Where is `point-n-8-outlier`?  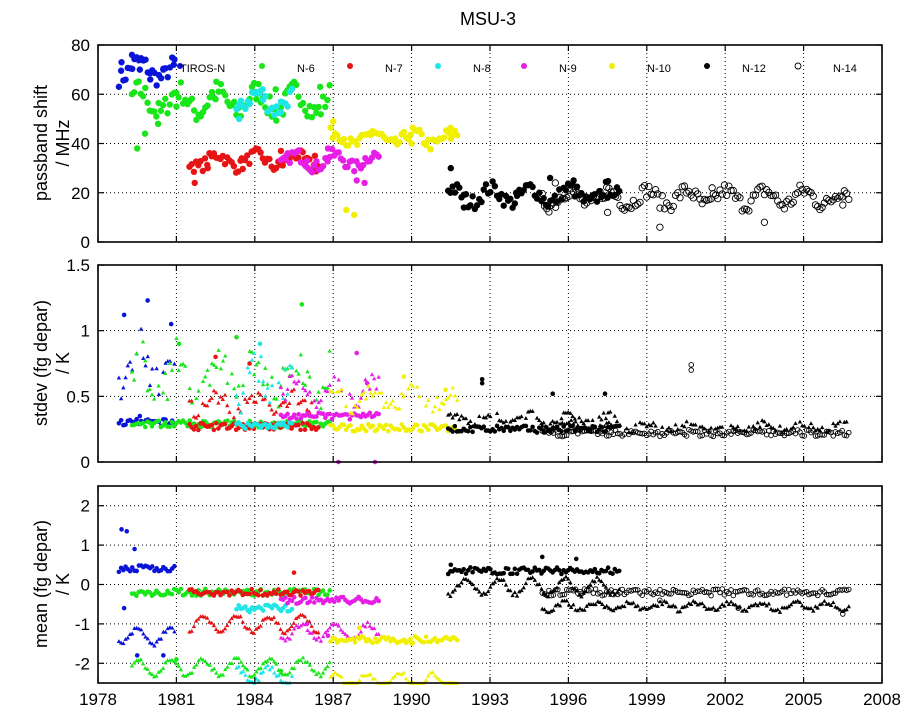
point-n-8-outlier is located at coordinates (260, 344).